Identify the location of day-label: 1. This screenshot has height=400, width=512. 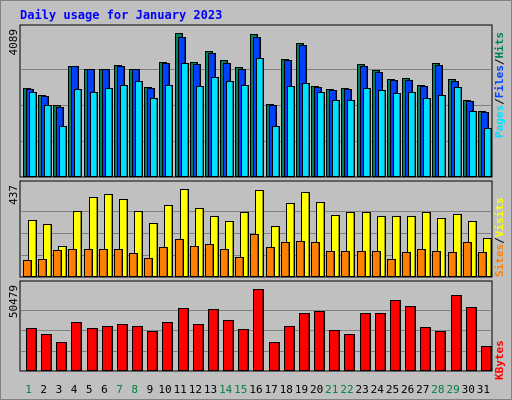
(28, 389).